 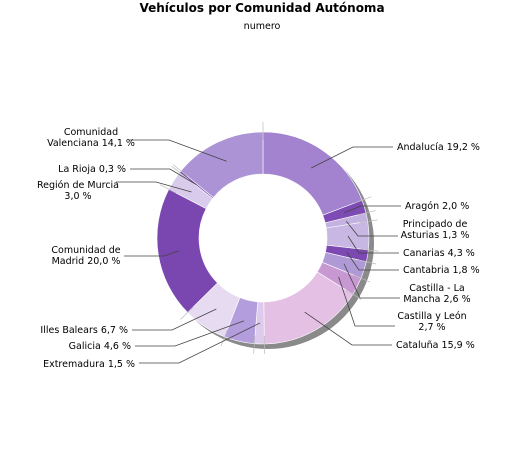 I want to click on chart-title: Vehículos por Comunidad Autónoma, so click(x=261, y=8).